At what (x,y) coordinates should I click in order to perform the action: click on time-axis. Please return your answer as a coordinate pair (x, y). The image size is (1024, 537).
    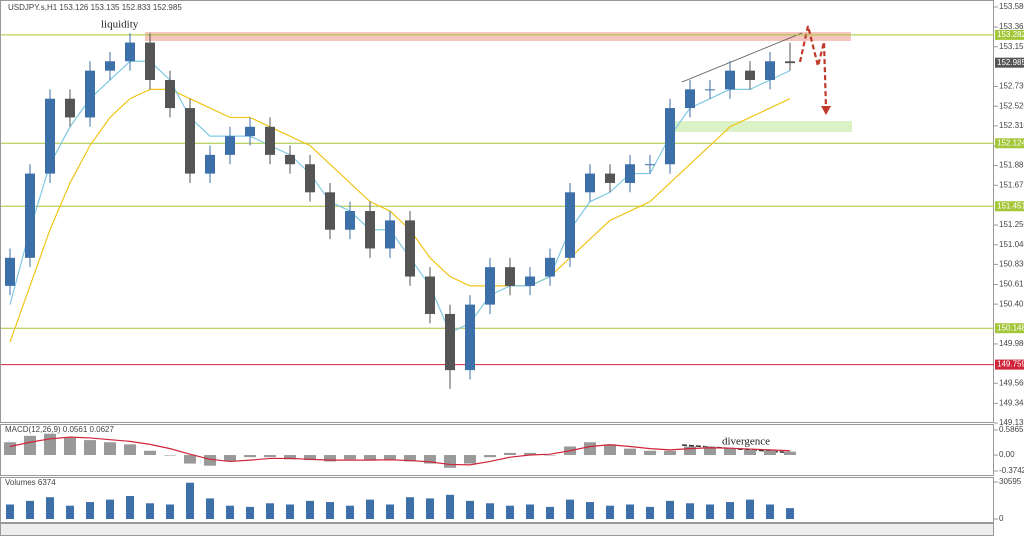
    Looking at the image, I should click on (497, 529).